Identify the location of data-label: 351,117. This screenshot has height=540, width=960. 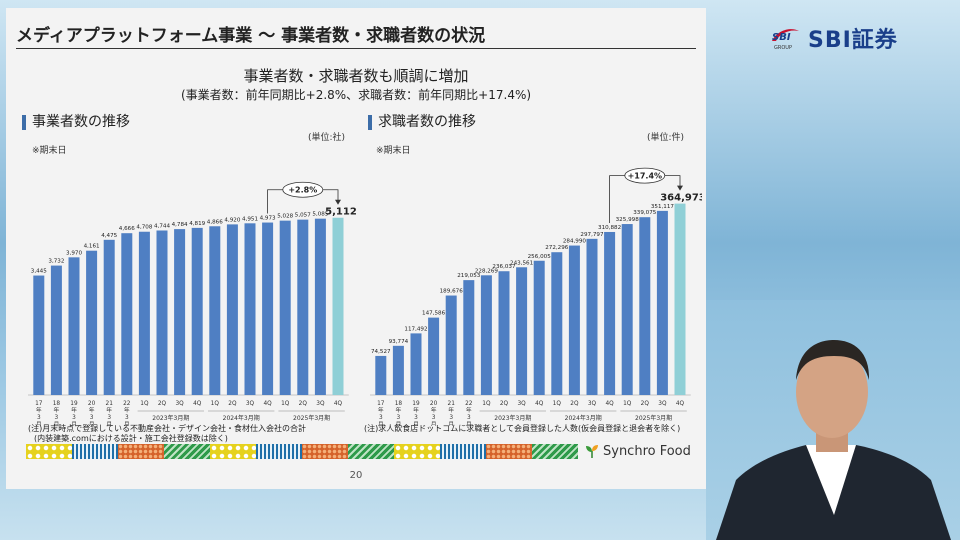
(663, 207).